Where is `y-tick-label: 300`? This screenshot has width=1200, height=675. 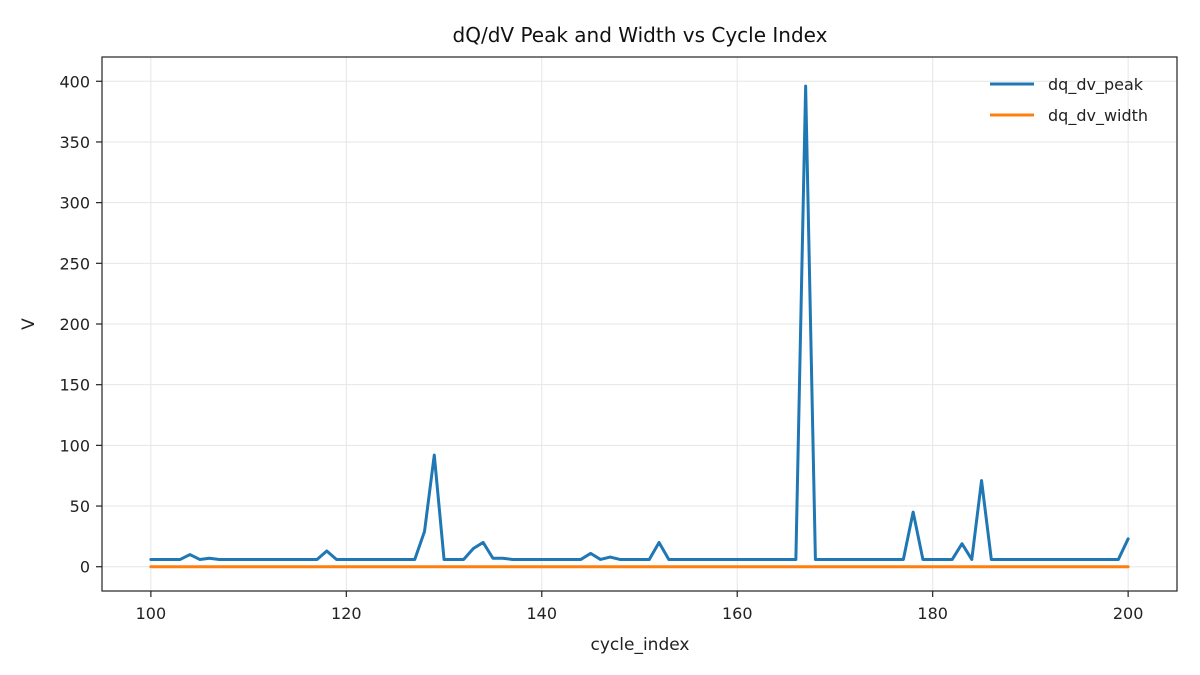 y-tick-label: 300 is located at coordinates (74, 203).